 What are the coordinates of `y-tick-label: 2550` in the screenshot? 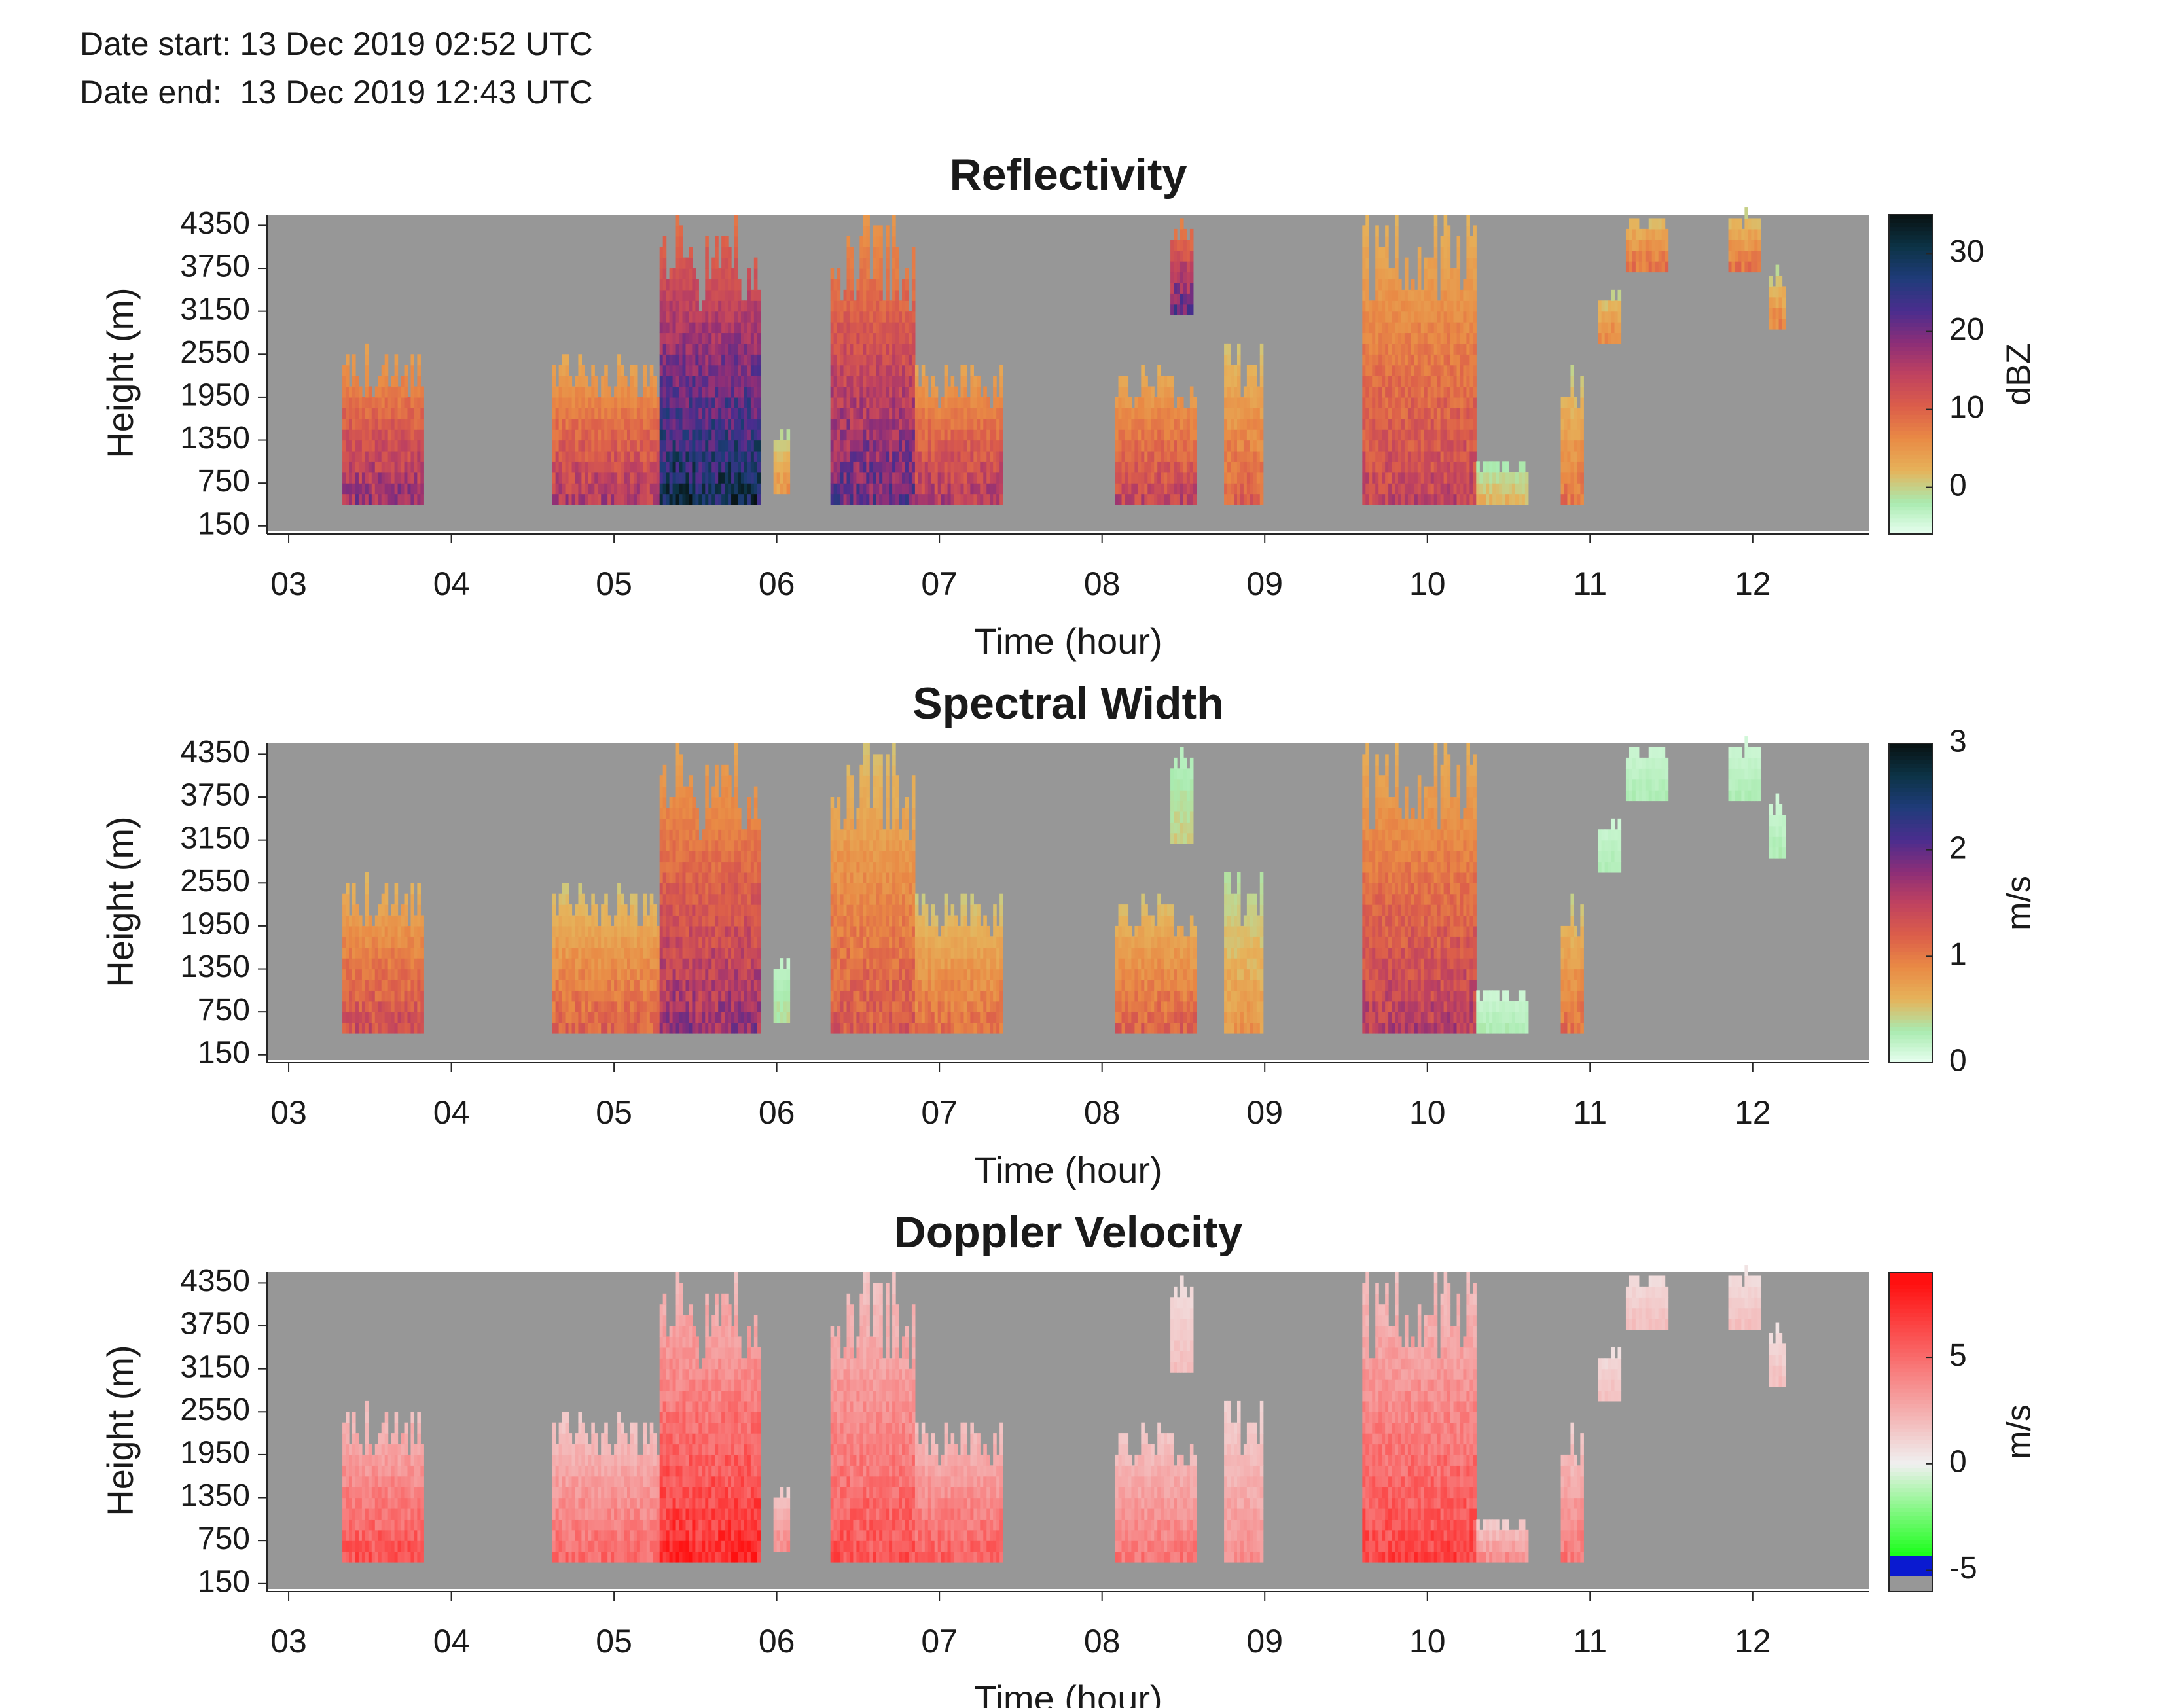 It's located at (215, 881).